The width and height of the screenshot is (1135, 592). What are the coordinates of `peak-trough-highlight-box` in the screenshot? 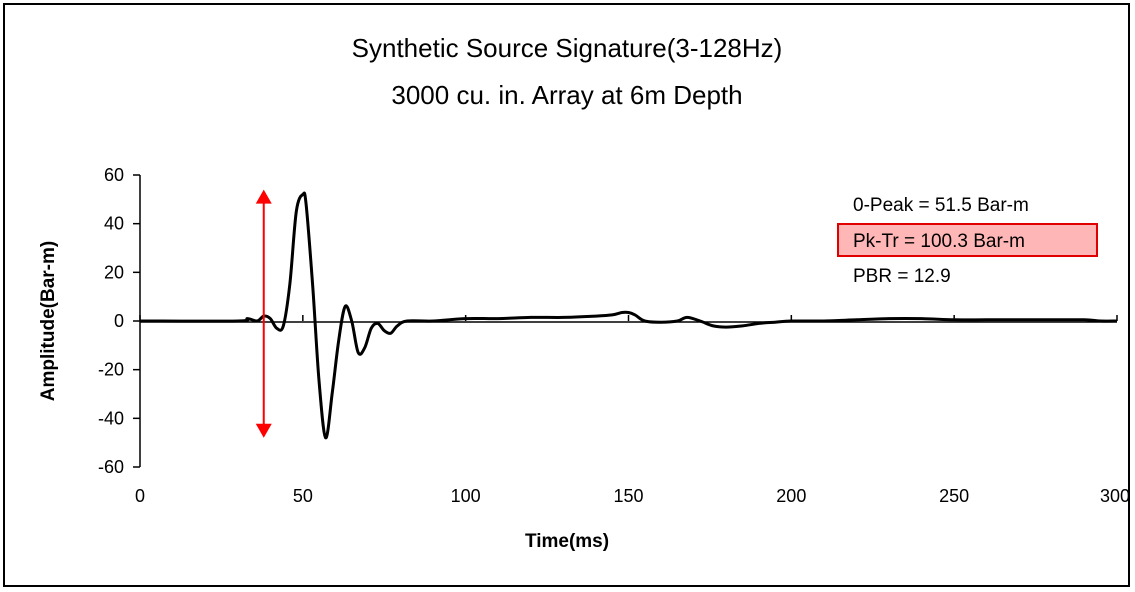 It's located at (967, 240).